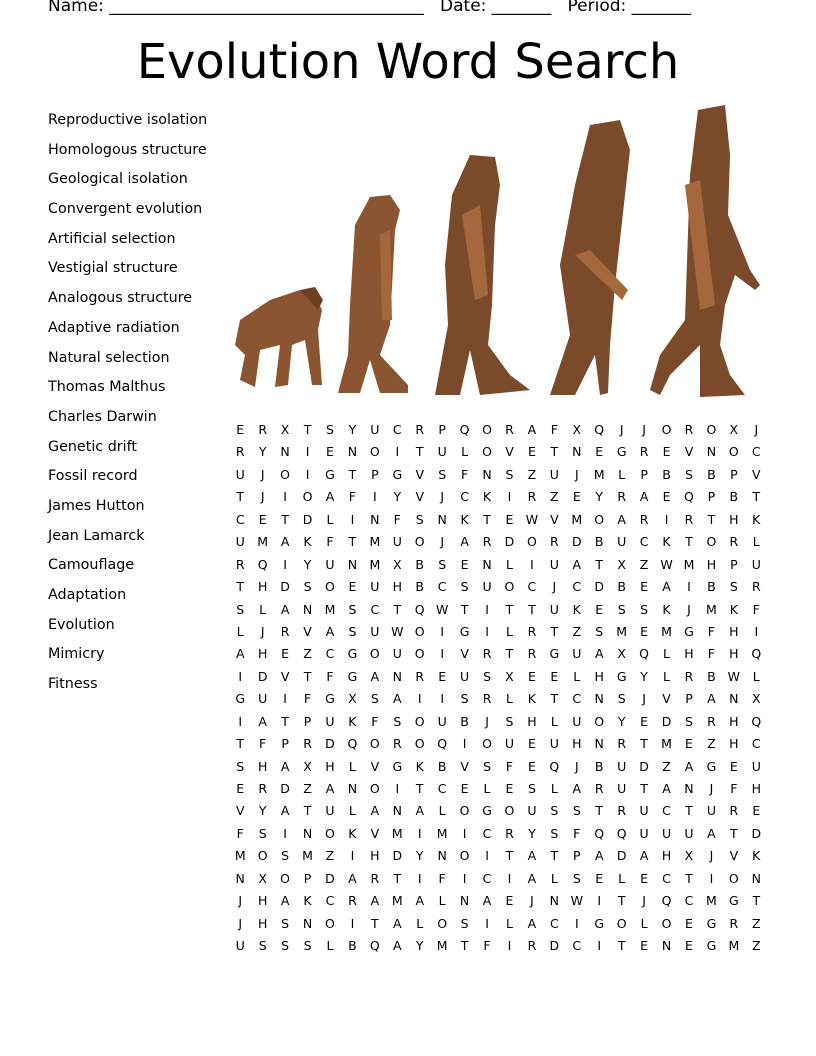  Describe the element at coordinates (734, 519) in the screenshot. I see `grid-letter: H` at that location.